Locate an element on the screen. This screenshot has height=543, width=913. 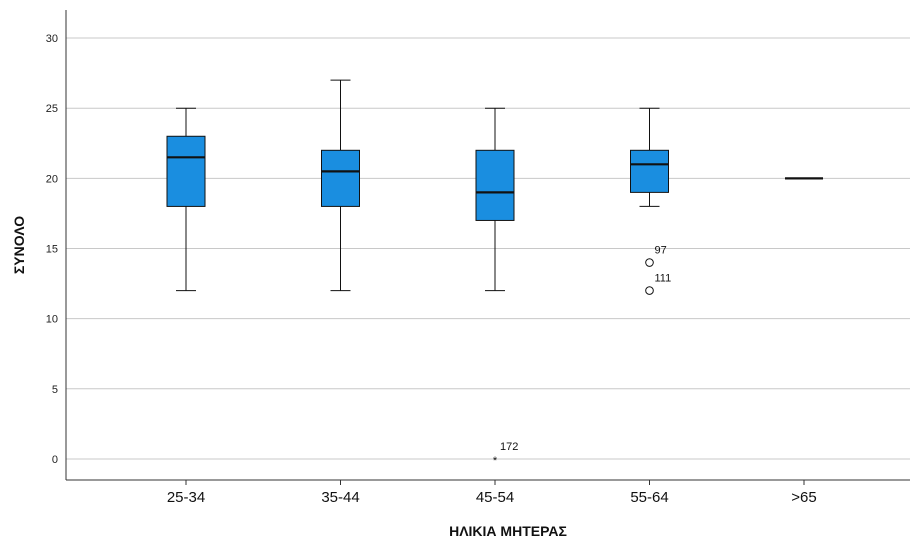
y-axis-ticks: 0 5 10 15 20 25 30 is located at coordinates (52, 249).